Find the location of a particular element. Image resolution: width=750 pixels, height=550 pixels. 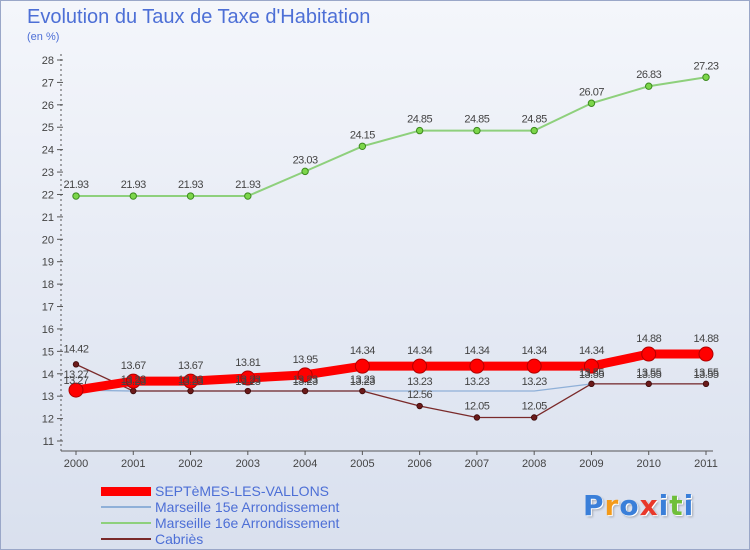

legend-label: Marseille 15e Arrondissement is located at coordinates (247, 507).